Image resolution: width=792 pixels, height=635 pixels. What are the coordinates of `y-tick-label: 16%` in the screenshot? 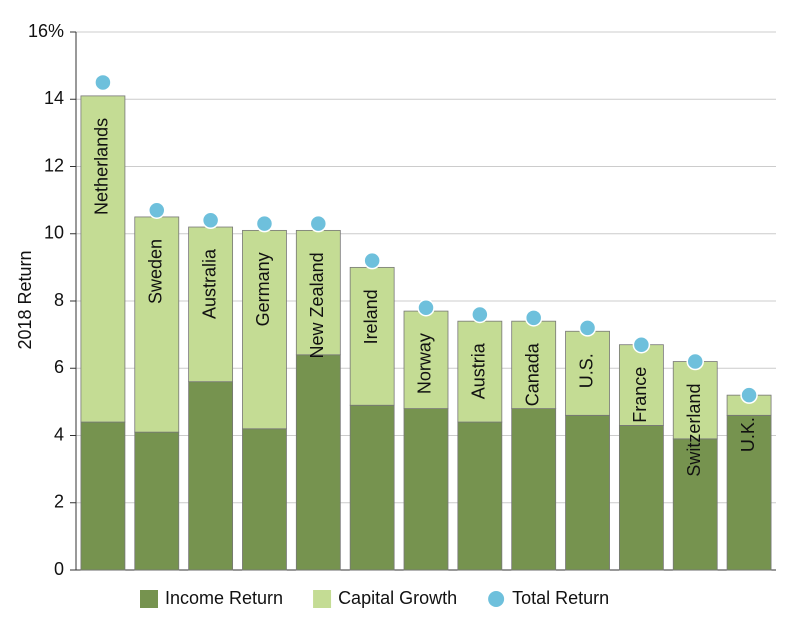 It's located at (46, 31).